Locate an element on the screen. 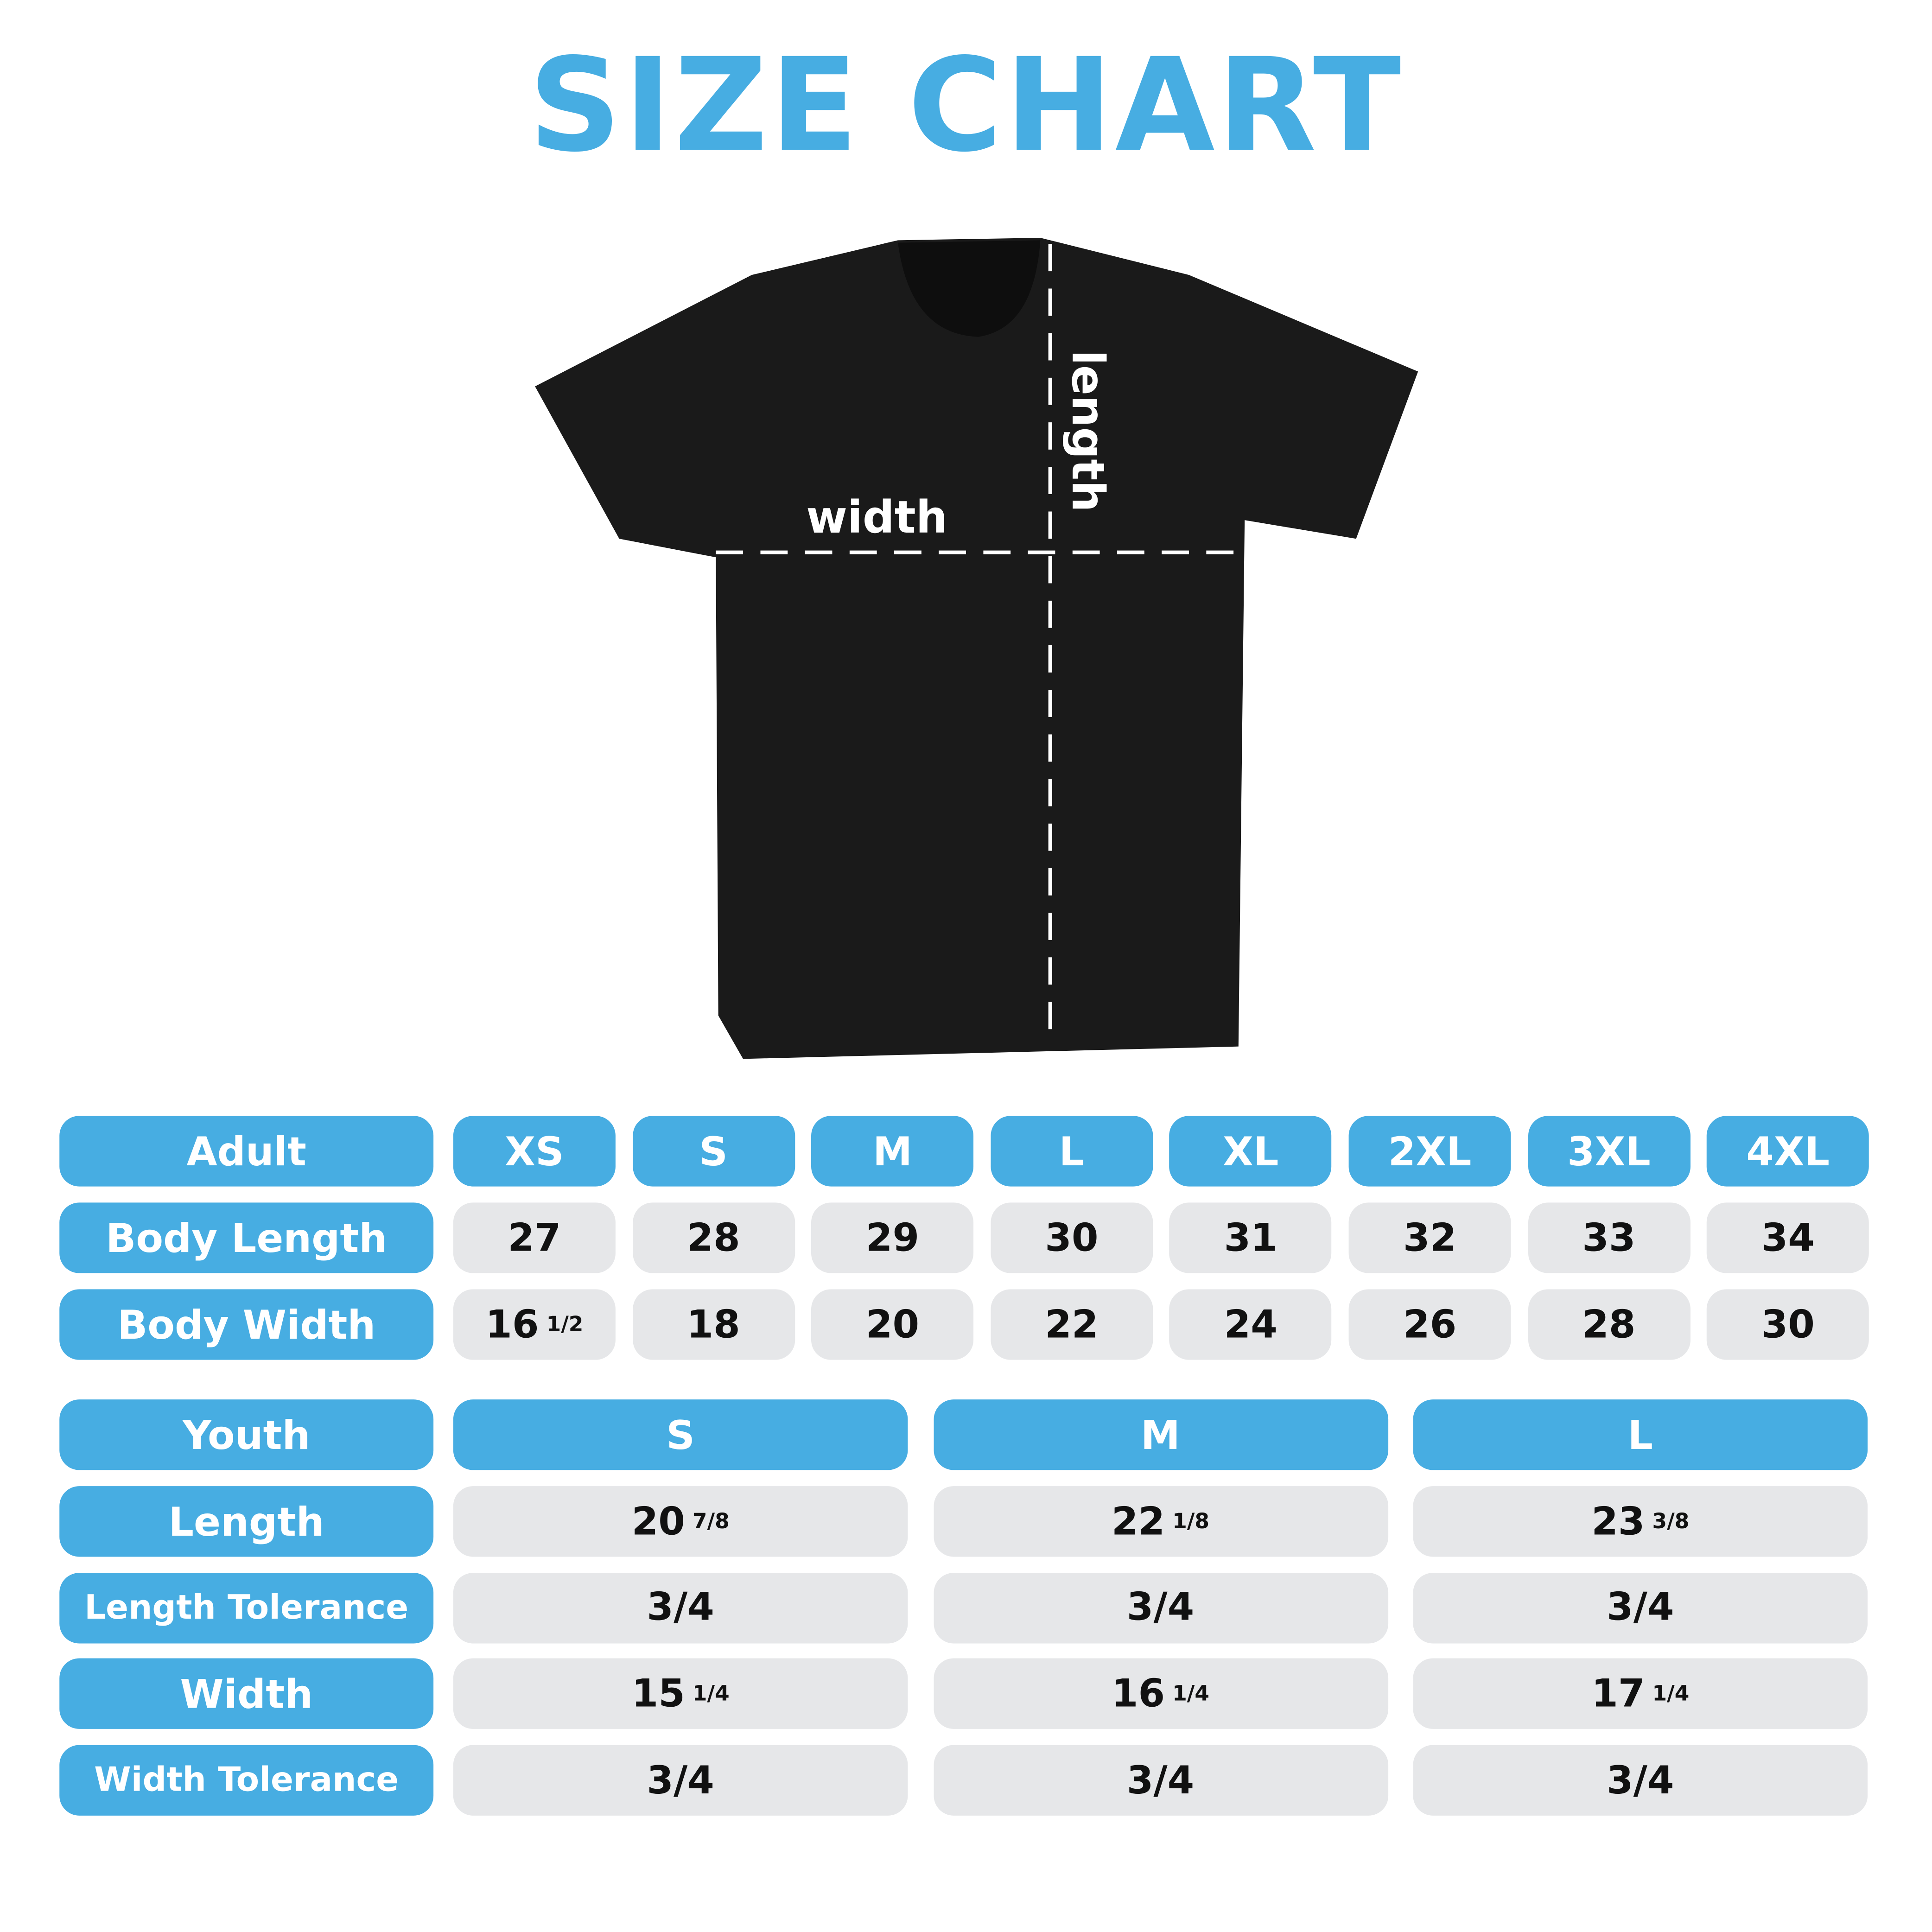 Image resolution: width=1932 pixels, height=1932 pixels. cell-value: Adult is located at coordinates (246, 1151).